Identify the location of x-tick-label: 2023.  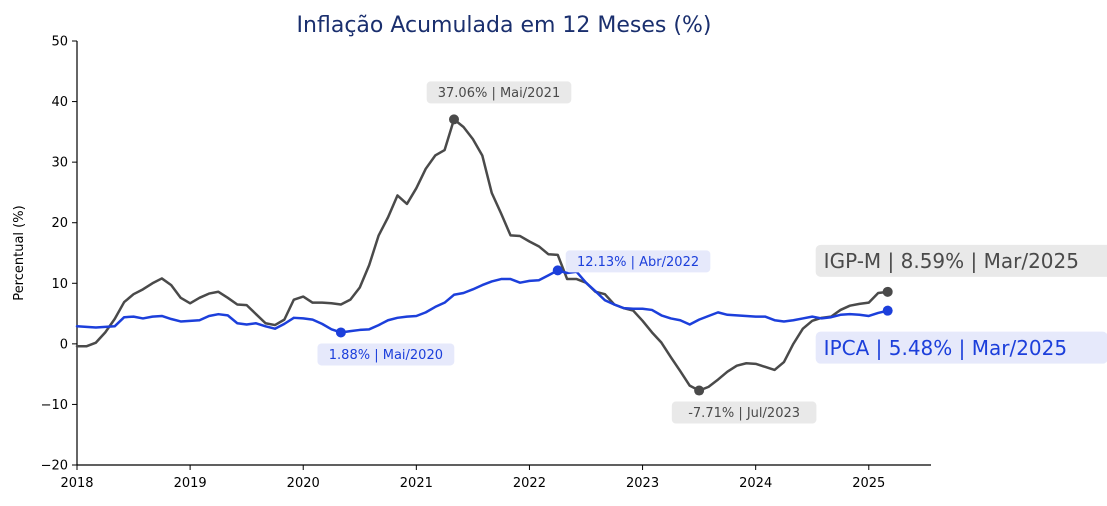
(642, 483).